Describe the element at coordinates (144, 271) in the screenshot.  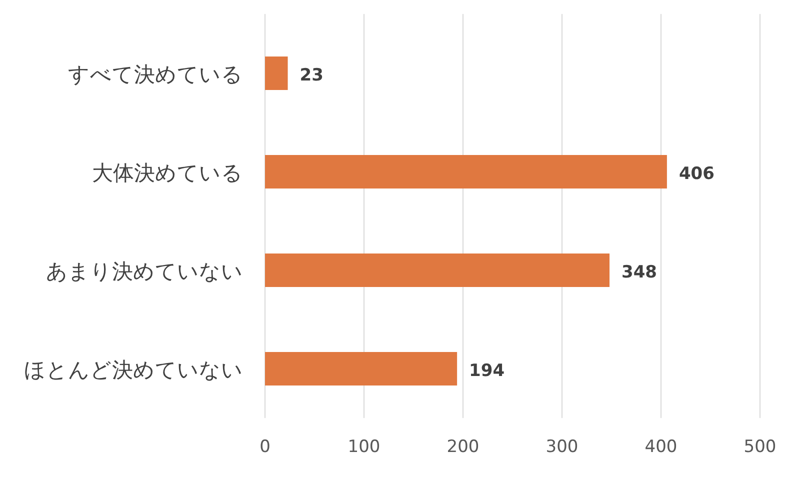
I see `y-tick-label: あまり決めていない` at that location.